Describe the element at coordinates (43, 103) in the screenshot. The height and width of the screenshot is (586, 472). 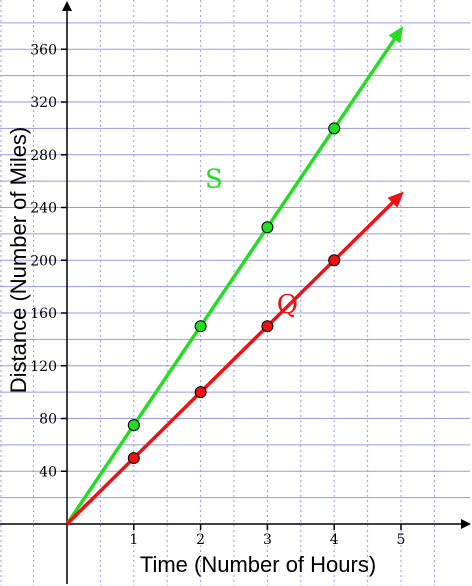
I see `y-tick-label: 320` at that location.